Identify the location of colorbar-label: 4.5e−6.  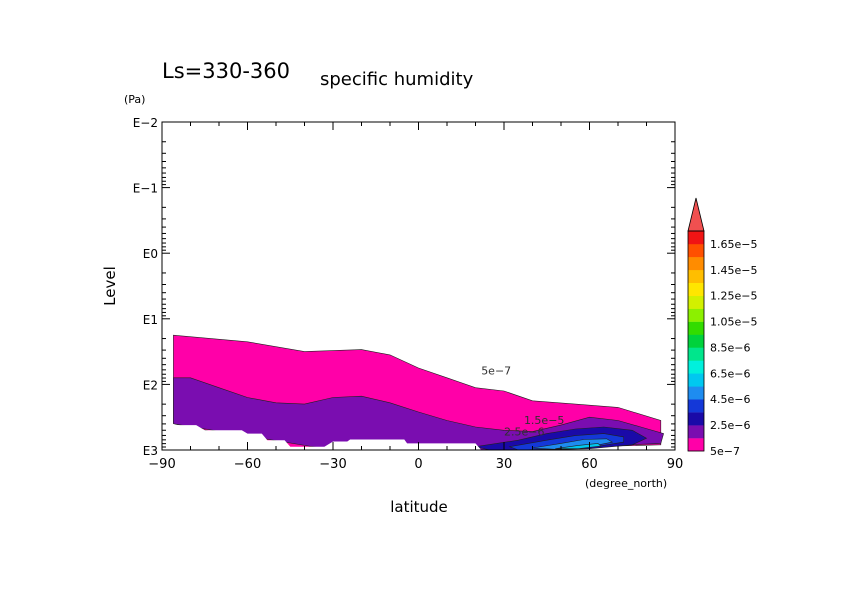
(730, 399).